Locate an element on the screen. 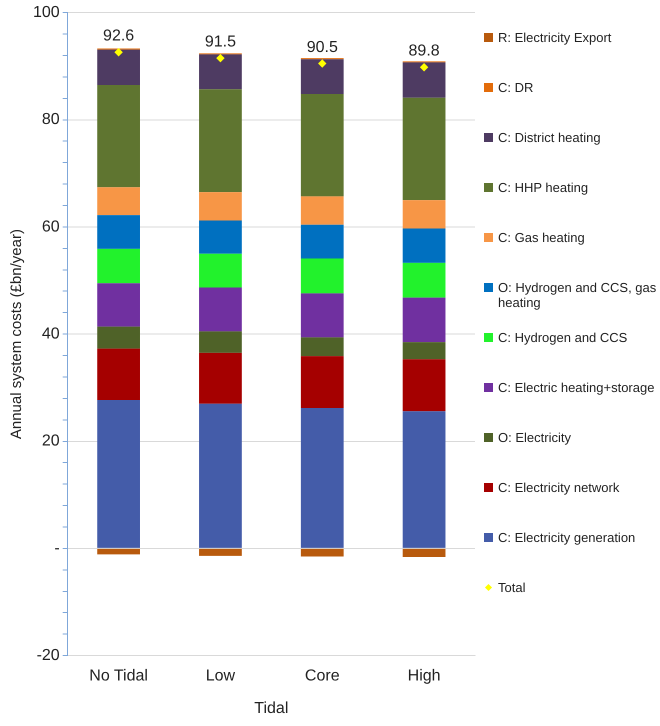 This screenshot has width=660, height=726. legend-label: C: Hydrogen and CCS is located at coordinates (563, 337).